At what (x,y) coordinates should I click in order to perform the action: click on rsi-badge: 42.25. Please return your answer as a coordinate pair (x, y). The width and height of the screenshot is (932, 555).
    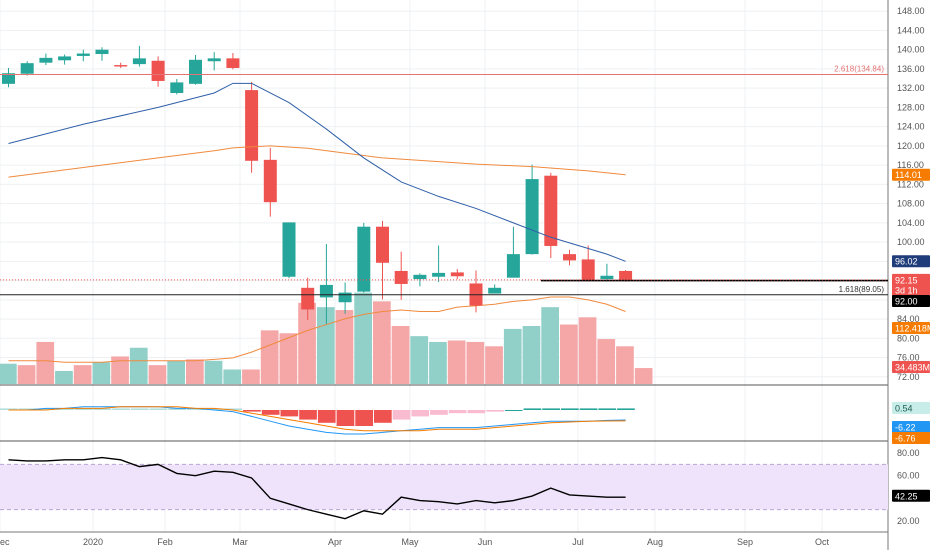
    Looking at the image, I should click on (906, 496).